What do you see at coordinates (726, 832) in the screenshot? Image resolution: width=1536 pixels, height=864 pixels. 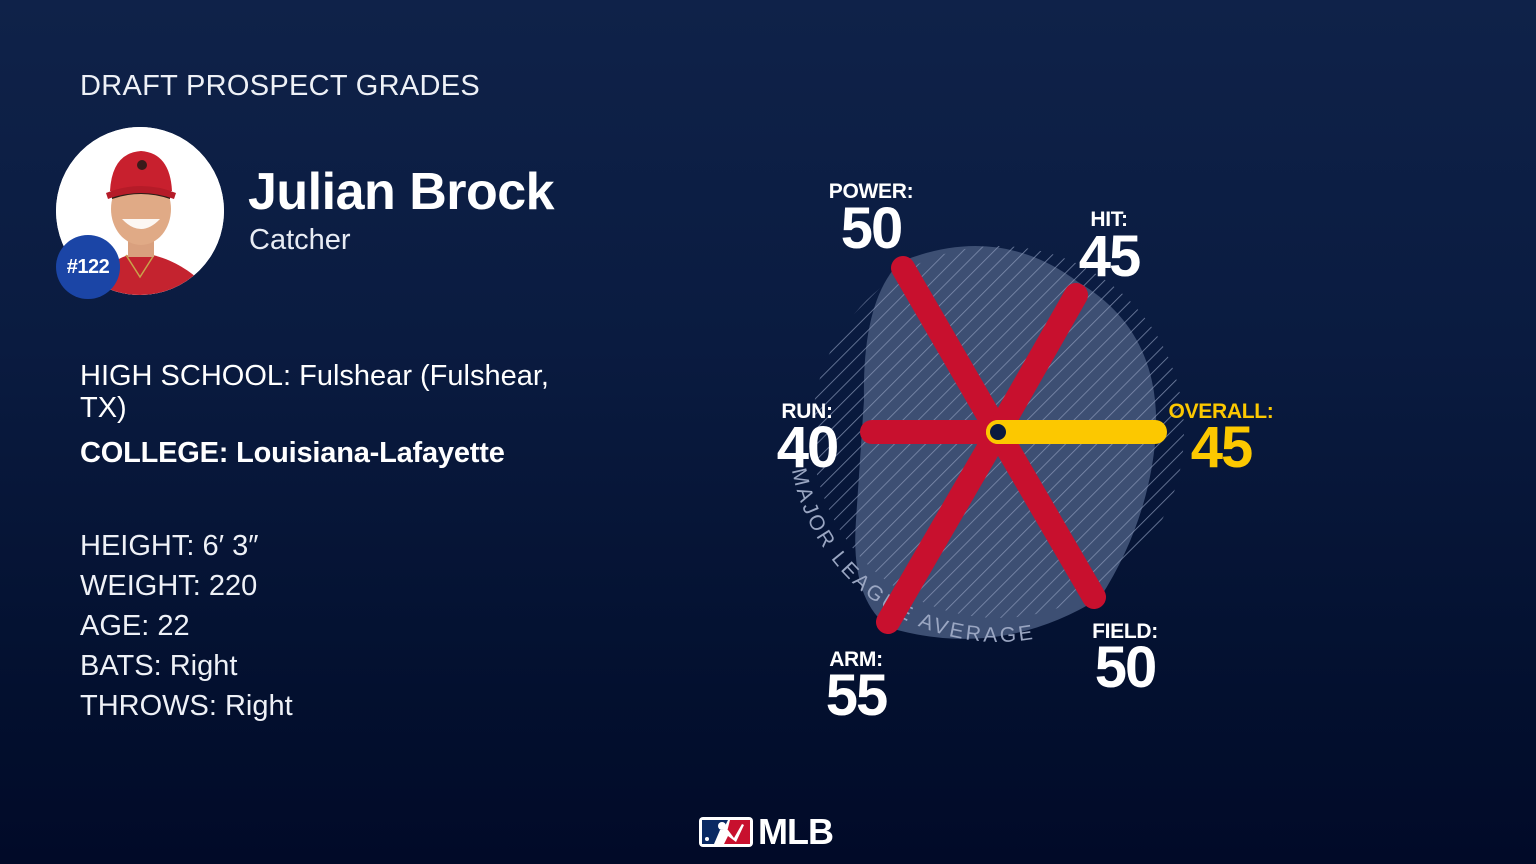 I see `mlb-batter-icon` at bounding box center [726, 832].